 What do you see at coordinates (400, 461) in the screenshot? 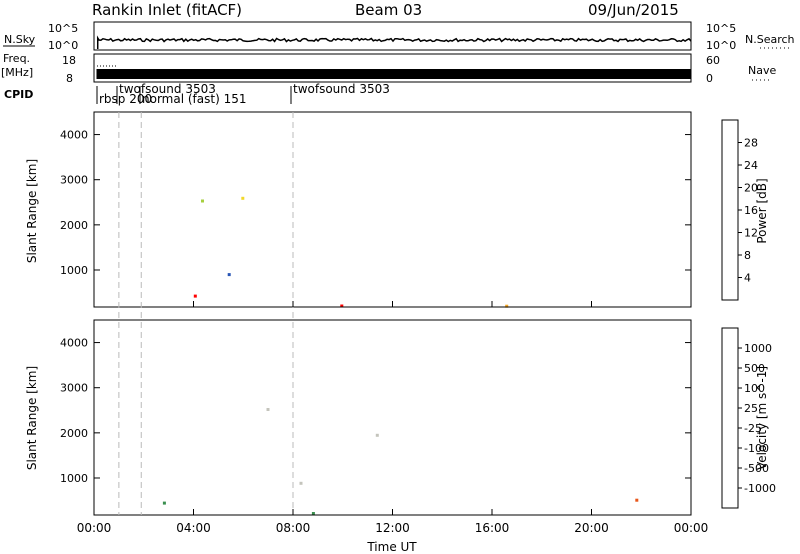
I see `velocity-echo-cells` at bounding box center [400, 461].